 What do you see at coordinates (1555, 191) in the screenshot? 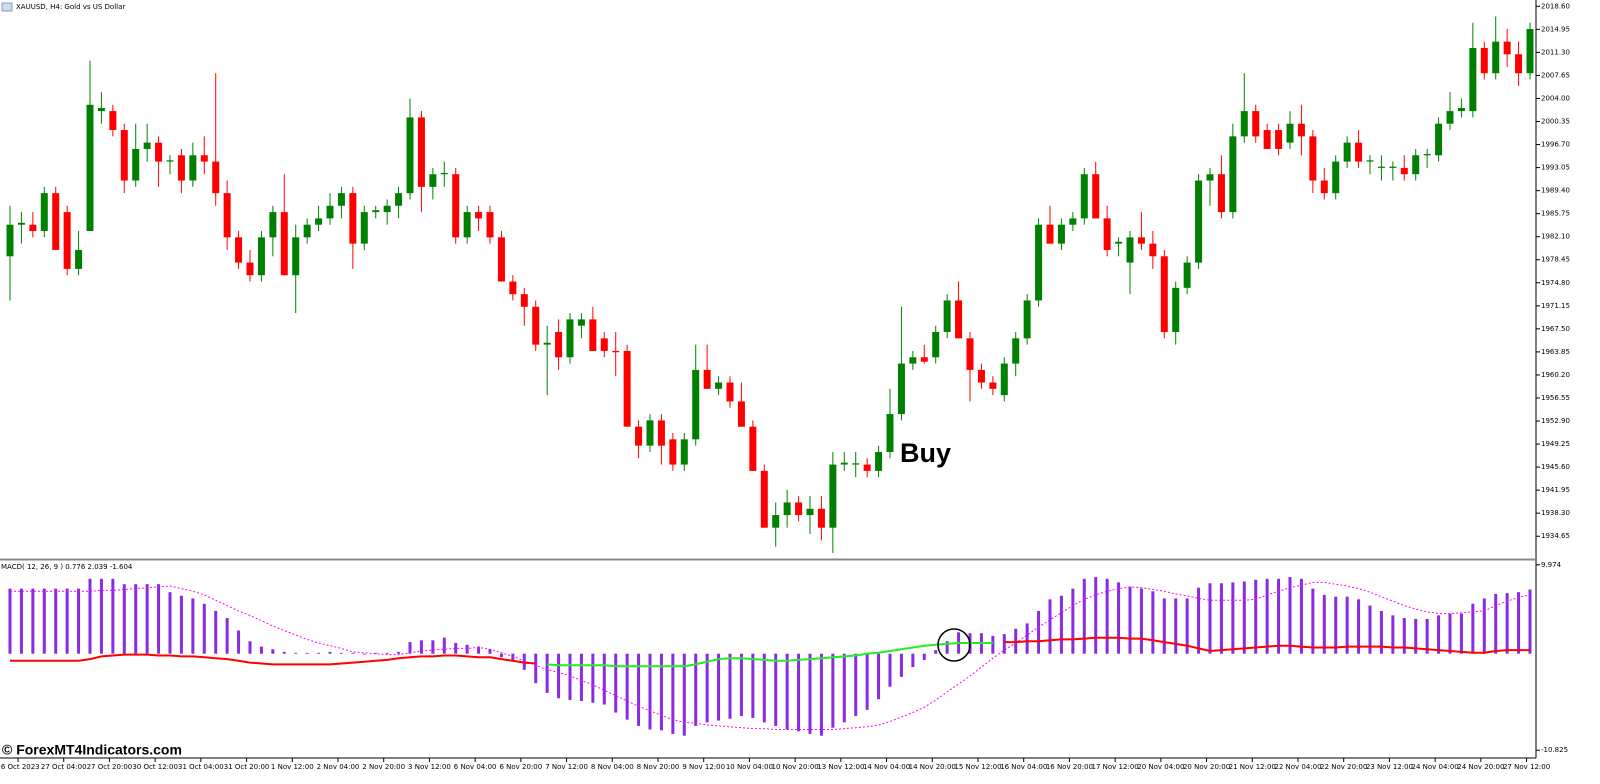
I see `y-tick-label: 1989.40` at bounding box center [1555, 191].